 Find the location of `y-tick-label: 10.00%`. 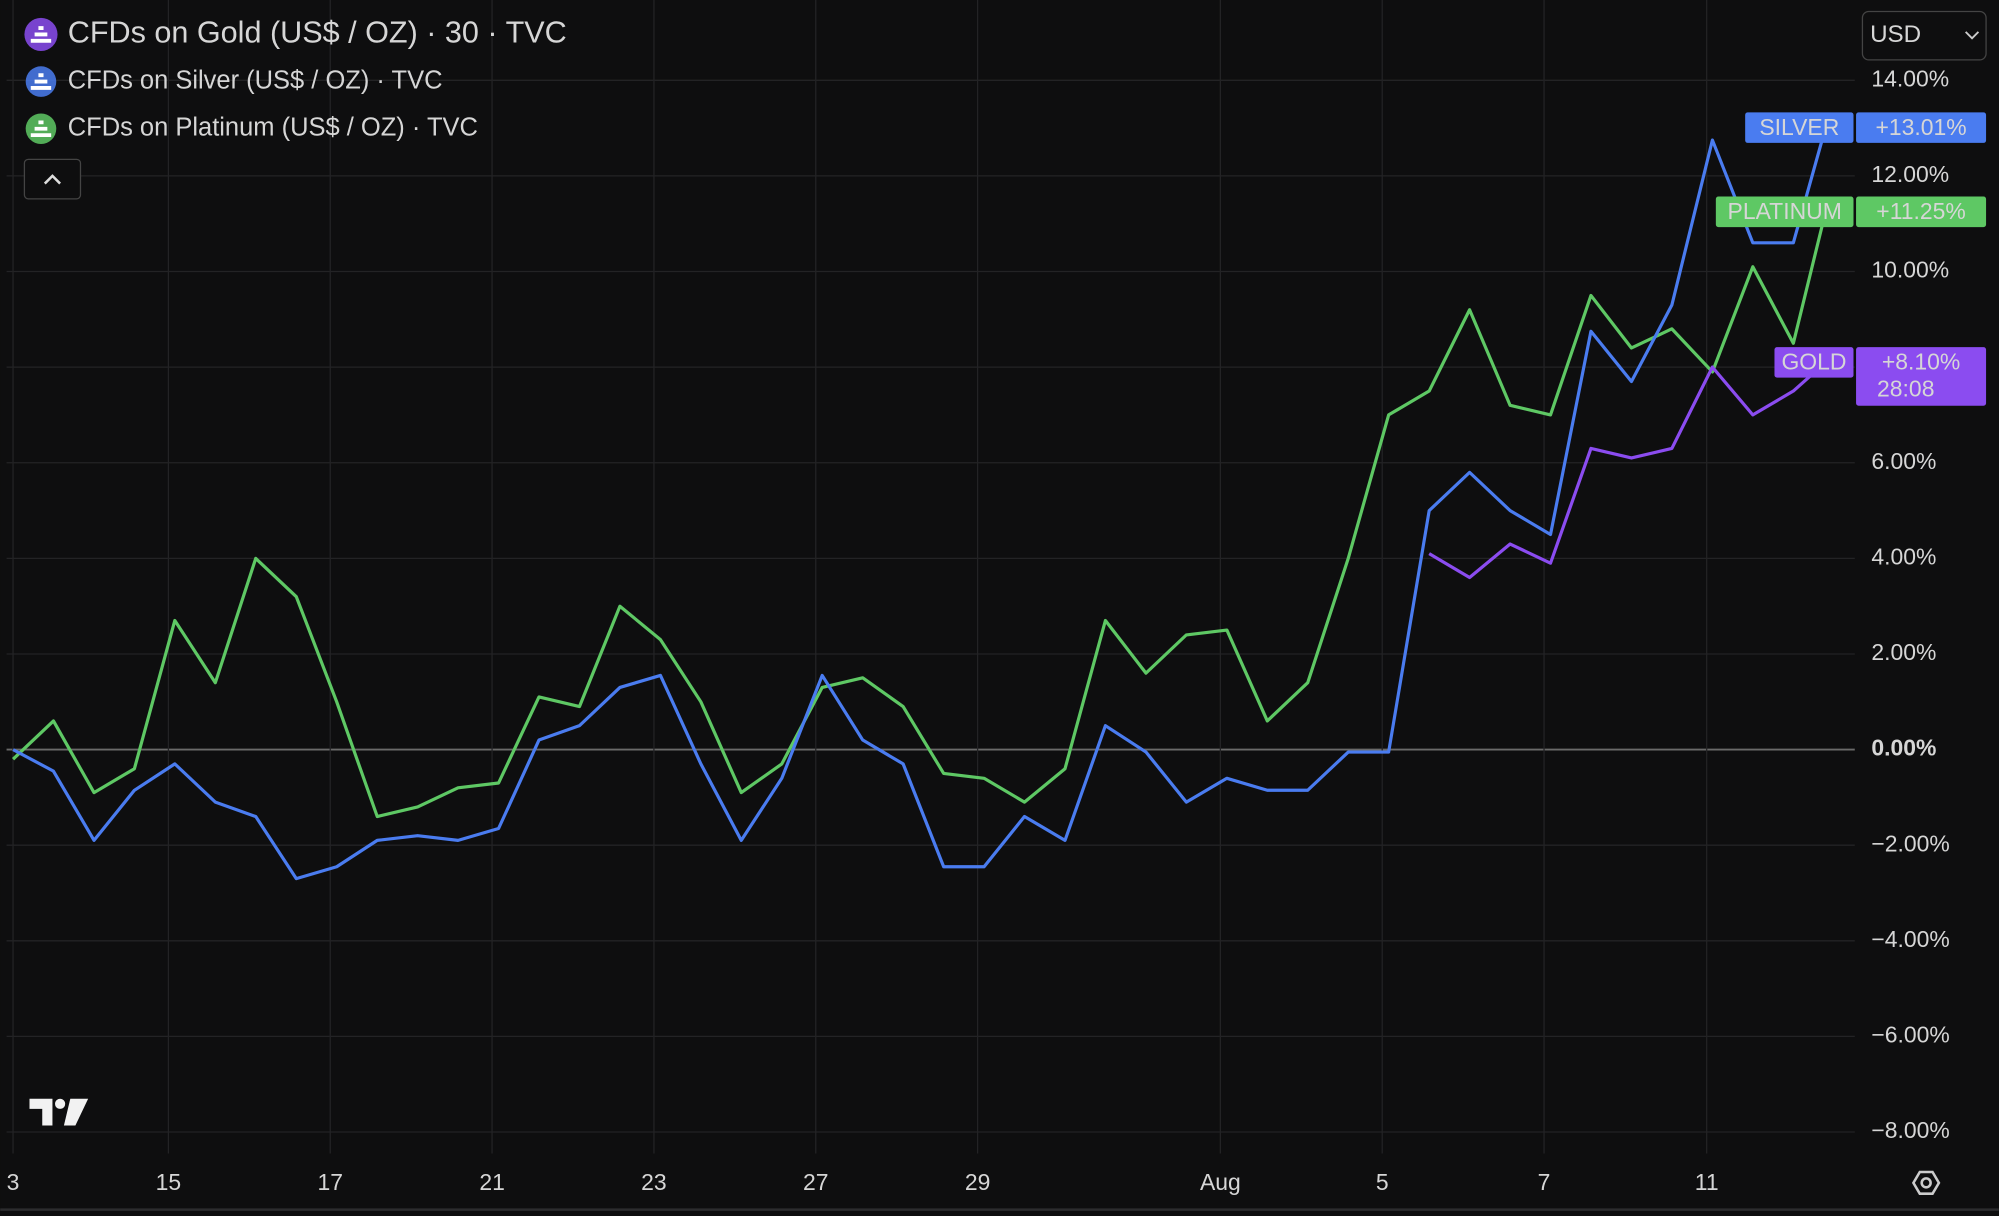

y-tick-label: 10.00% is located at coordinates (1910, 270).